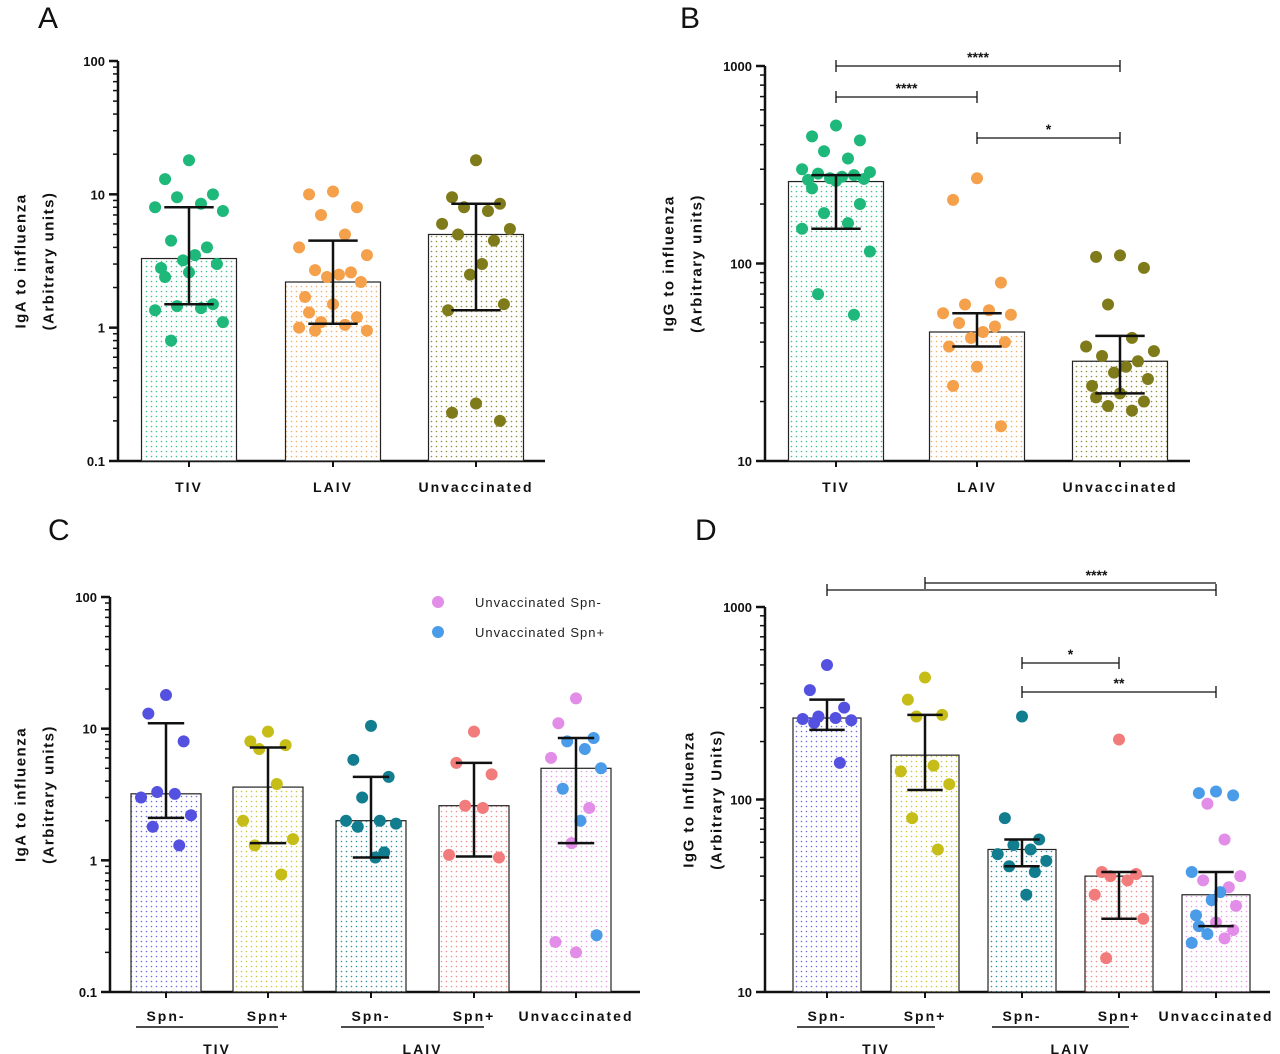 The width and height of the screenshot is (1280, 1054). What do you see at coordinates (876, 1047) in the screenshot?
I see `group-label: TIV` at bounding box center [876, 1047].